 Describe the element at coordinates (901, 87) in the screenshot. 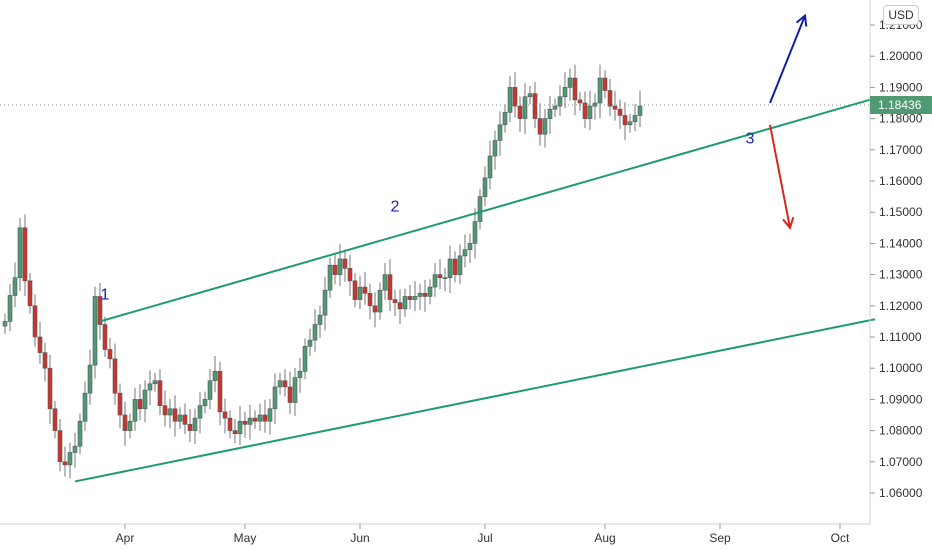

I see `y-tick-label: 1.19000` at that location.